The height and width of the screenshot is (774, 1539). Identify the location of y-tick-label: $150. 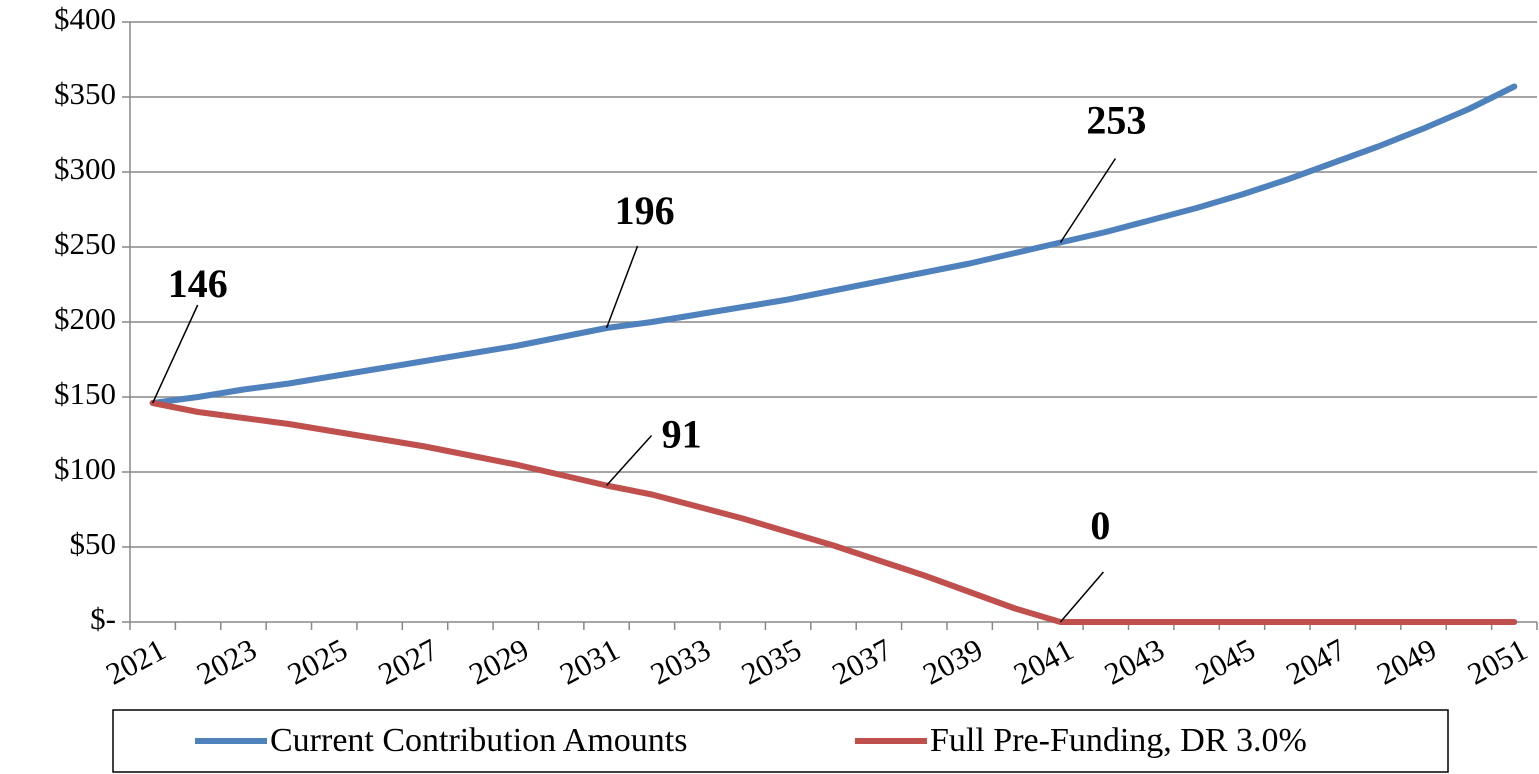
(85, 393).